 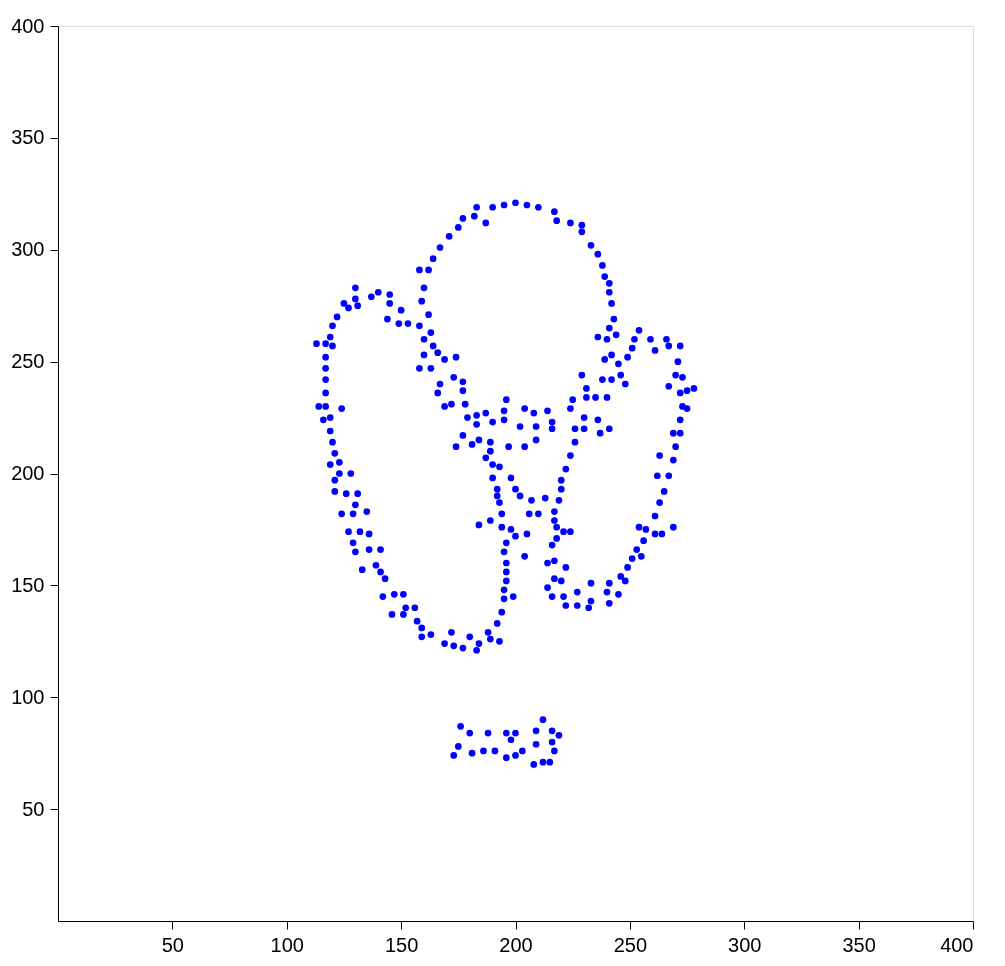 What do you see at coordinates (33, 808) in the screenshot?
I see `y-tick-label: 50` at bounding box center [33, 808].